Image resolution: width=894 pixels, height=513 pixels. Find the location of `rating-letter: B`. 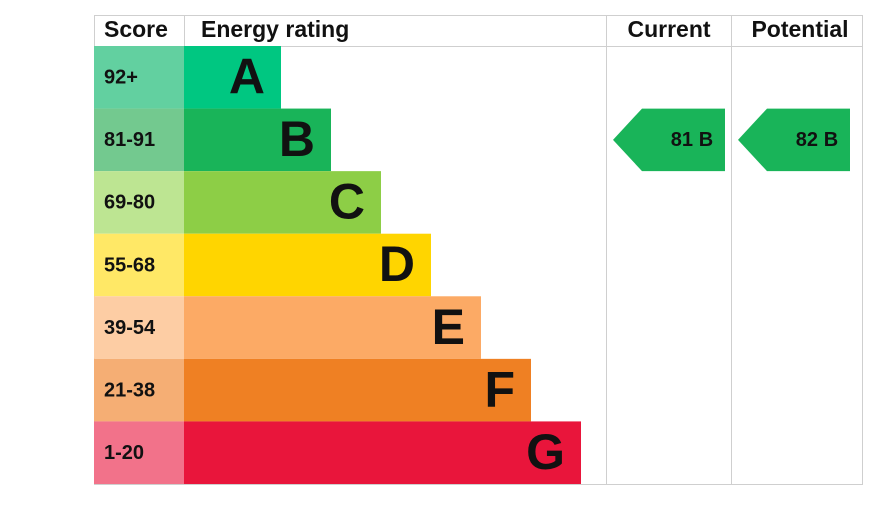

rating-letter: B is located at coordinates (297, 139).